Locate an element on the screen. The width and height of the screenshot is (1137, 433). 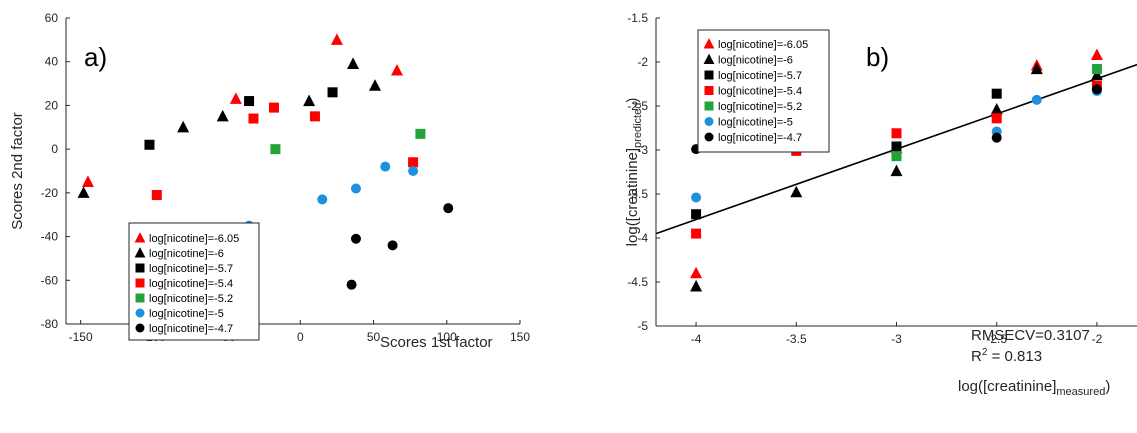
x-tick-label: -3 is located at coordinates (896, 339).